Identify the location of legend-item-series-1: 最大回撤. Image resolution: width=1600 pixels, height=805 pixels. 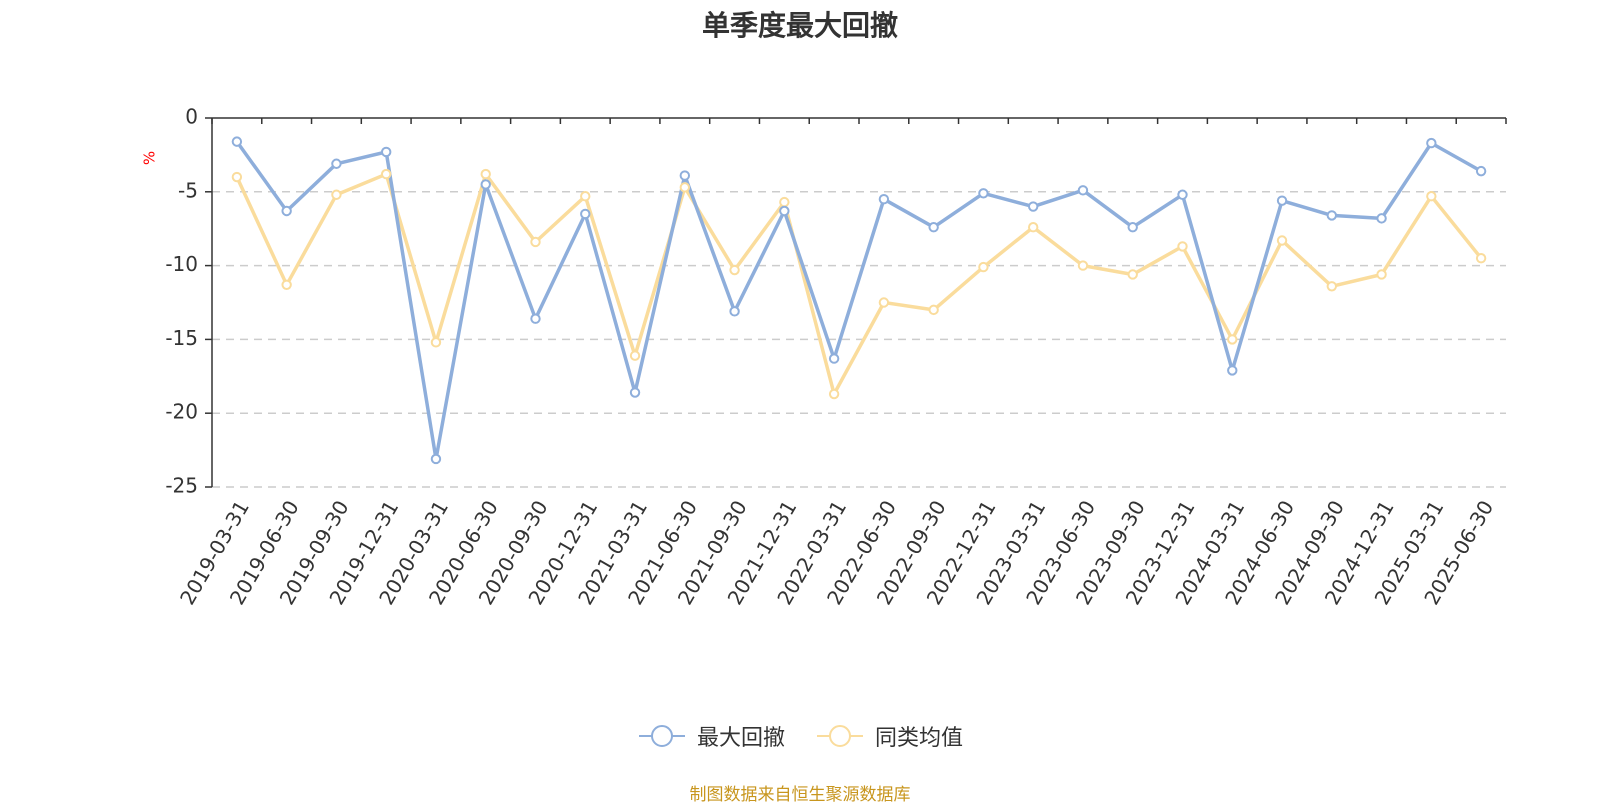
(711, 736).